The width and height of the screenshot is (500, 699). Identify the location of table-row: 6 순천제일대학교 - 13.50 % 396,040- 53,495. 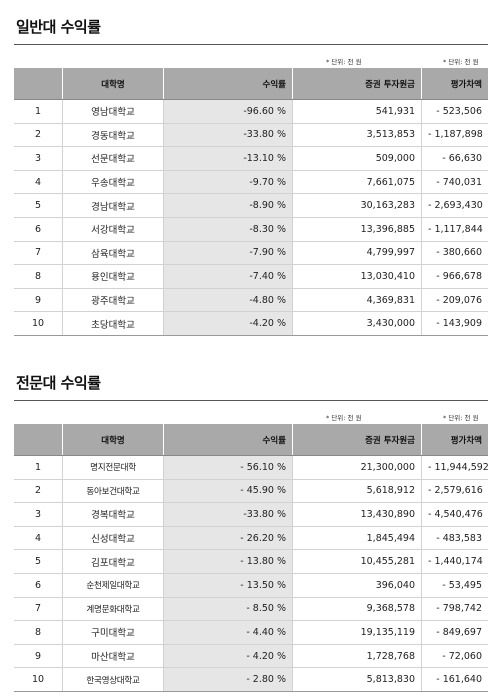
(251, 585).